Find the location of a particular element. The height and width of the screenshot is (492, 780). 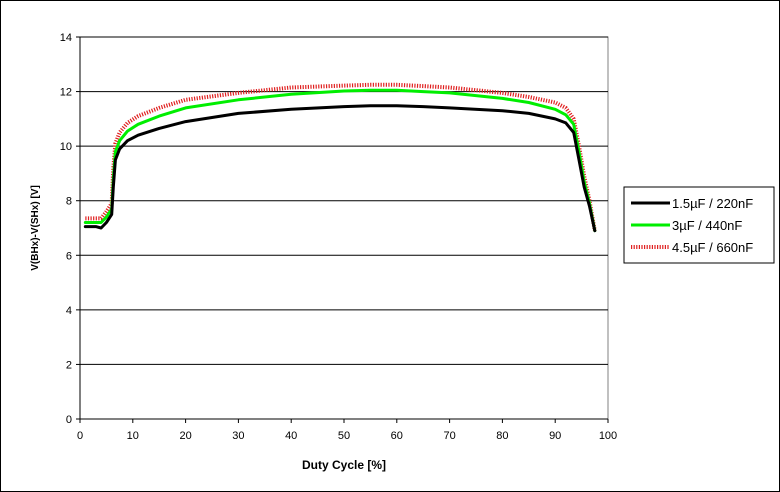

y-tick-label: 8 is located at coordinates (69, 202).